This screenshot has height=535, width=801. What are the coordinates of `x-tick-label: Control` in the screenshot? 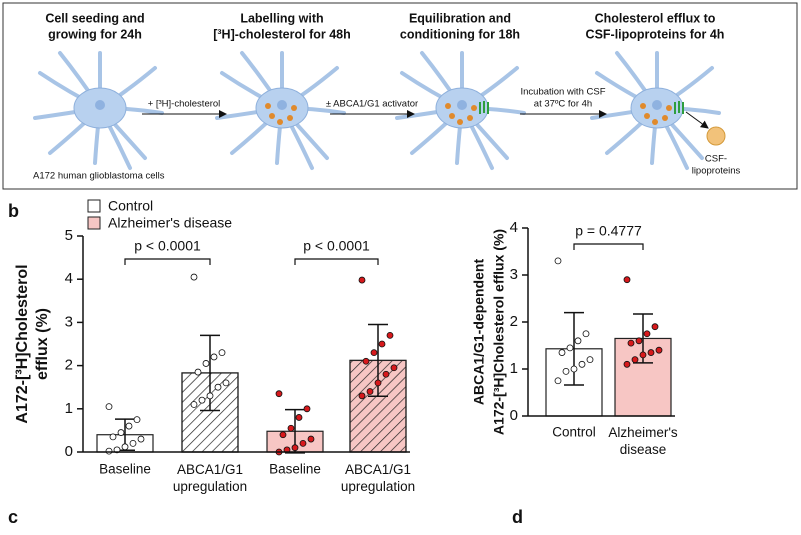 It's located at (574, 432).